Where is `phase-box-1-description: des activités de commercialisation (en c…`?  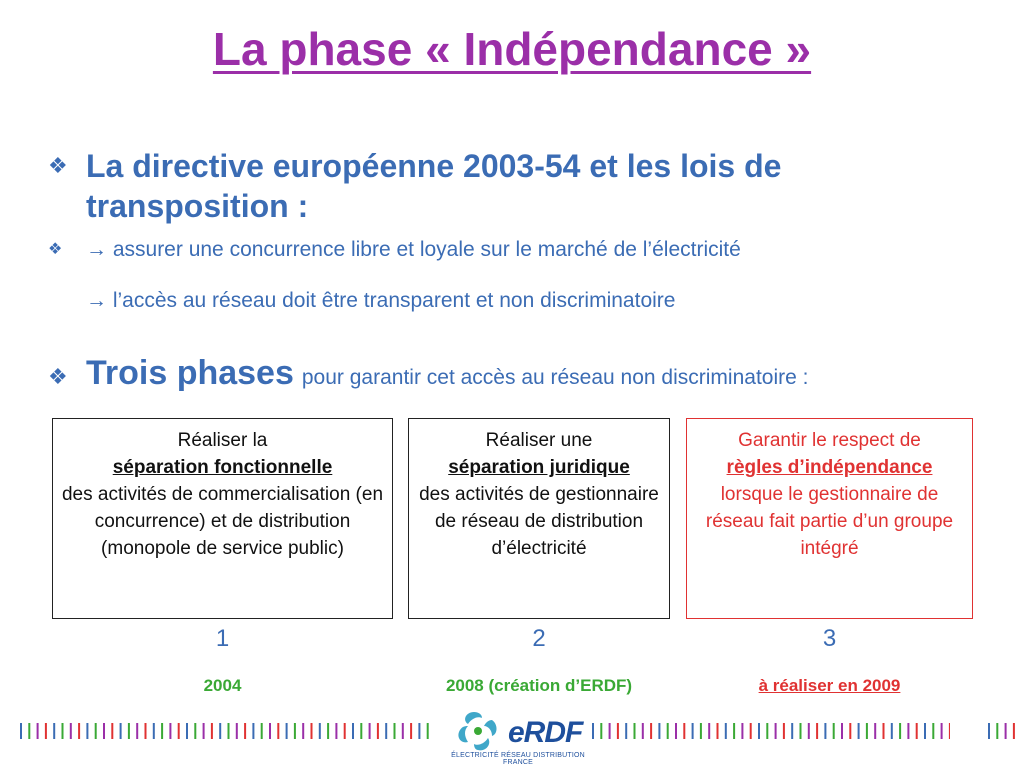
phase-box-1-description: des activités de commercialisation (en c… is located at coordinates (222, 521).